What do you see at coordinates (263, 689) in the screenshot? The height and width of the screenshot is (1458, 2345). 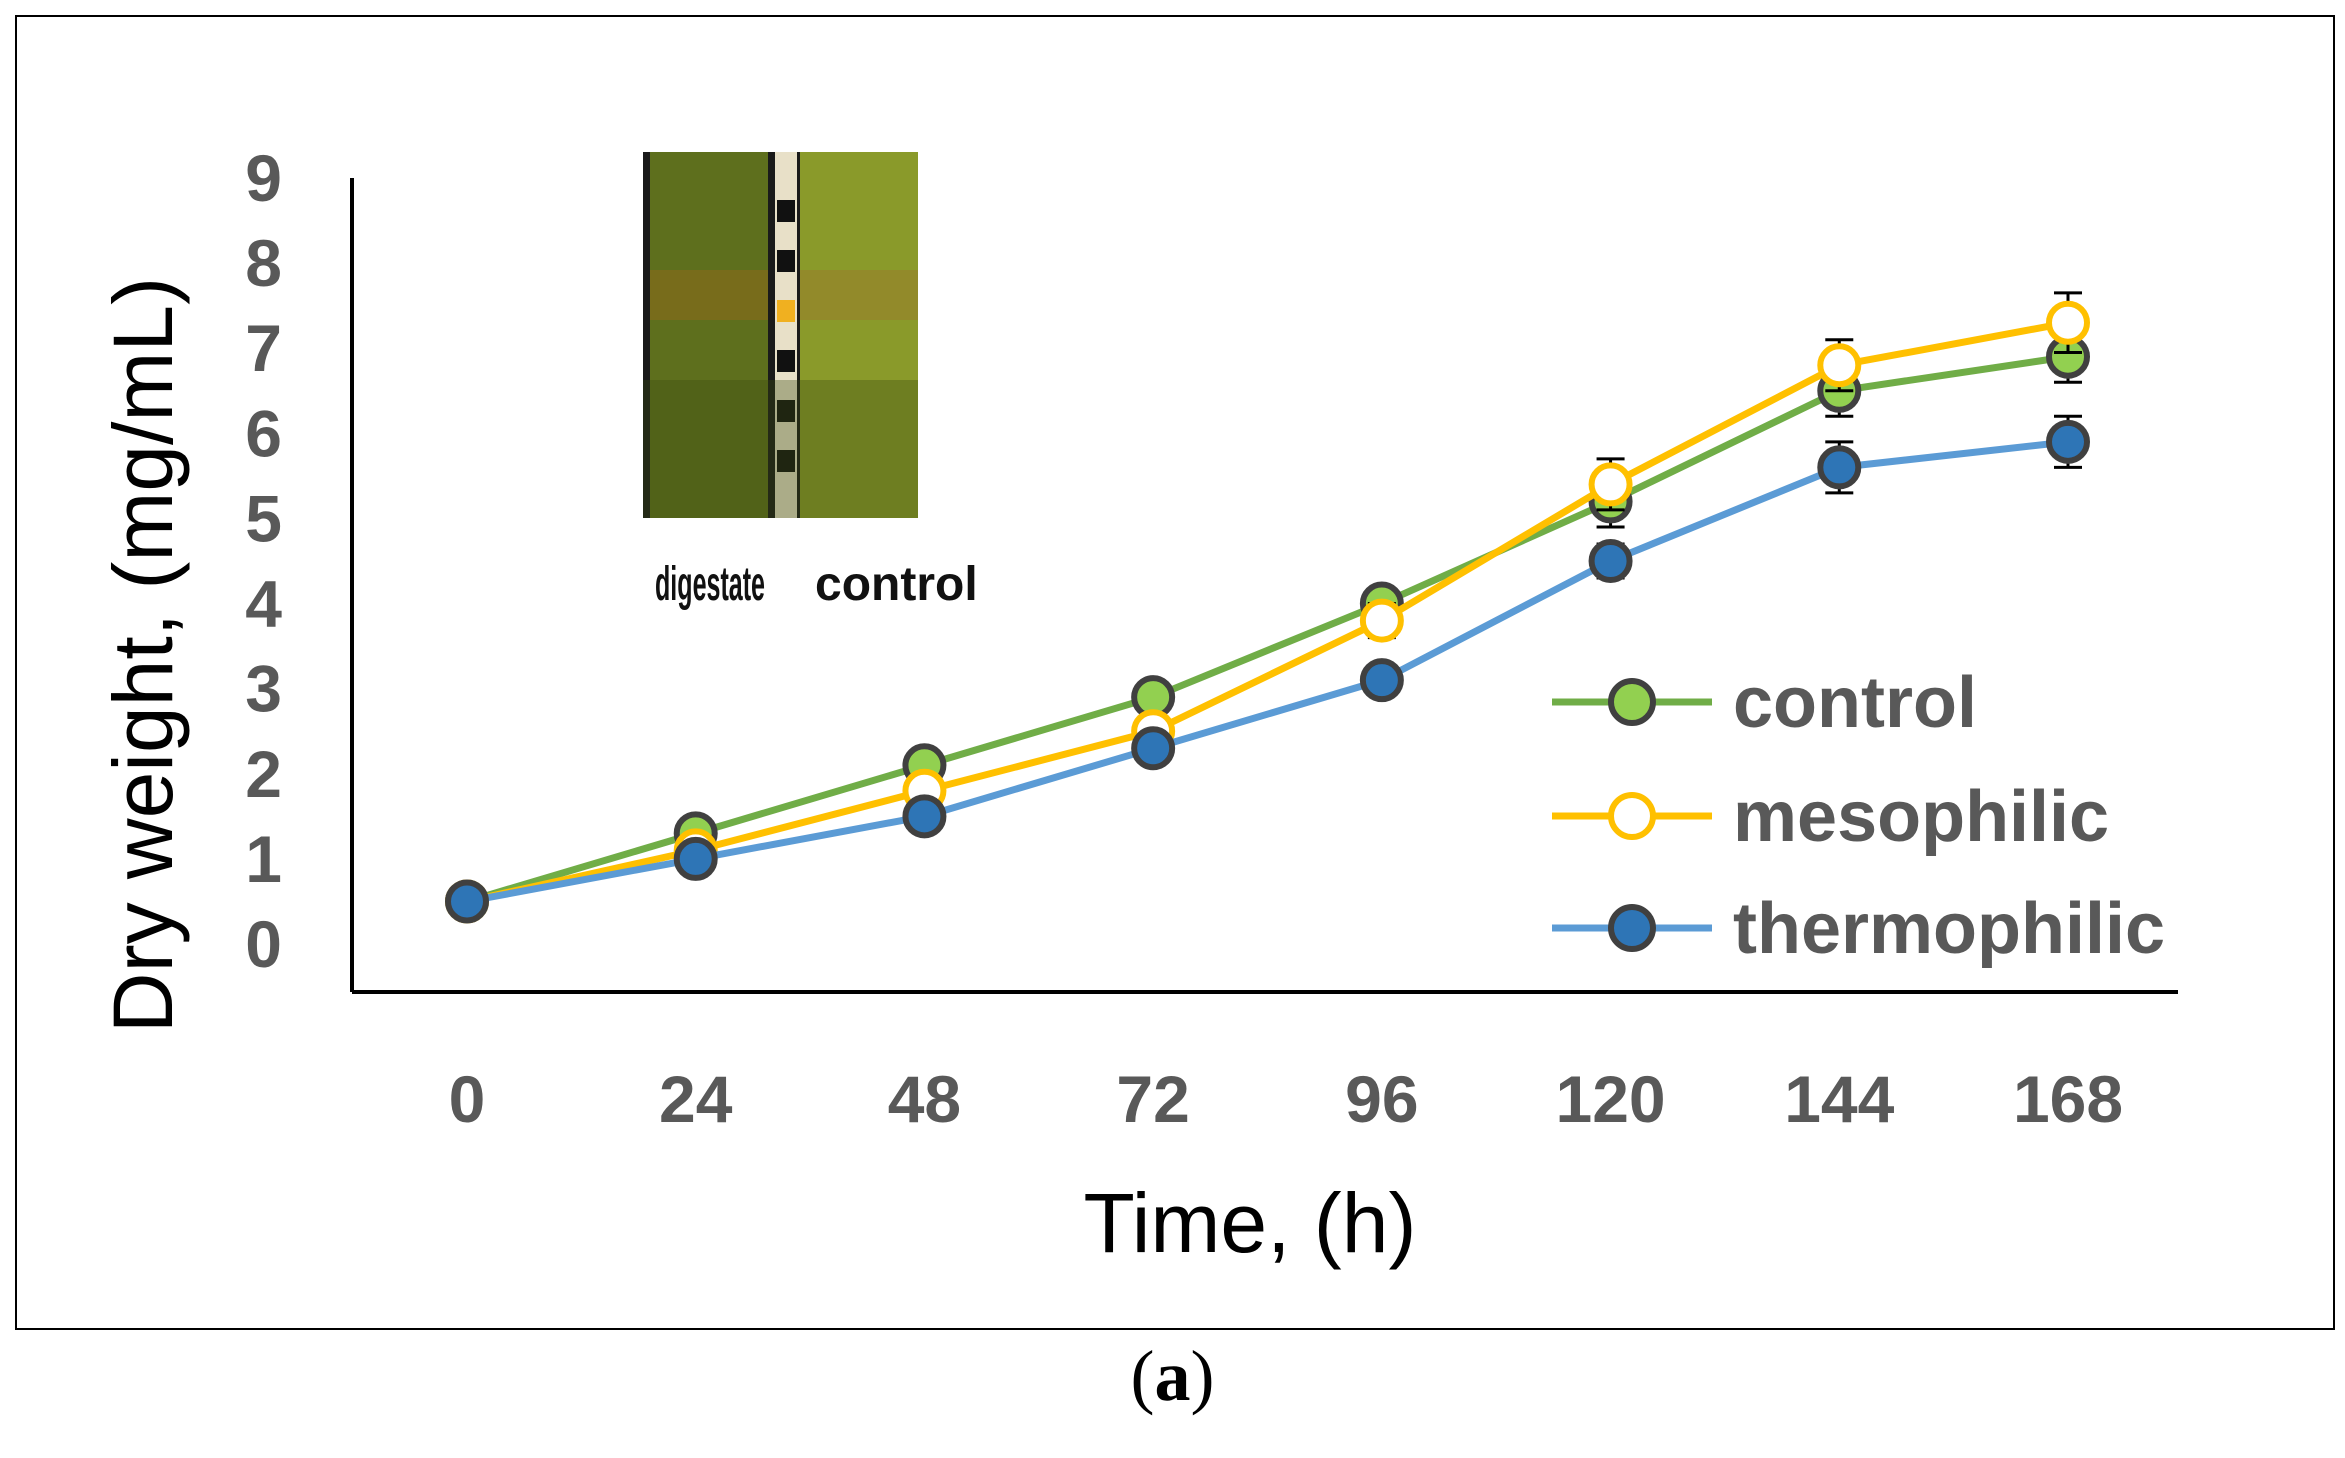 I see `y-tick-label: 3` at bounding box center [263, 689].